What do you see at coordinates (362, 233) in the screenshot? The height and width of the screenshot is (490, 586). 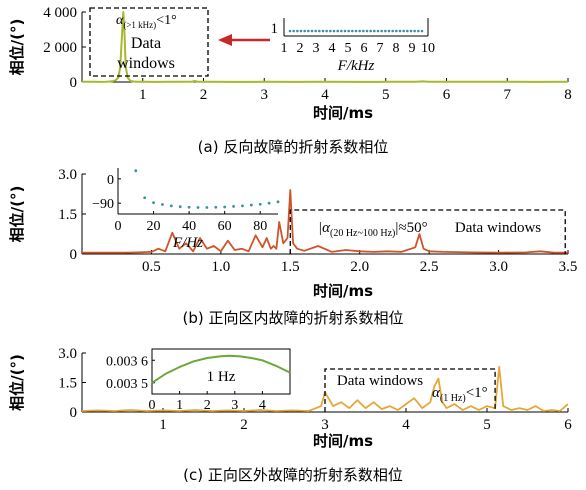 I see `annotation-subscript: (20 Hz~100 Hz)` at bounding box center [362, 233].